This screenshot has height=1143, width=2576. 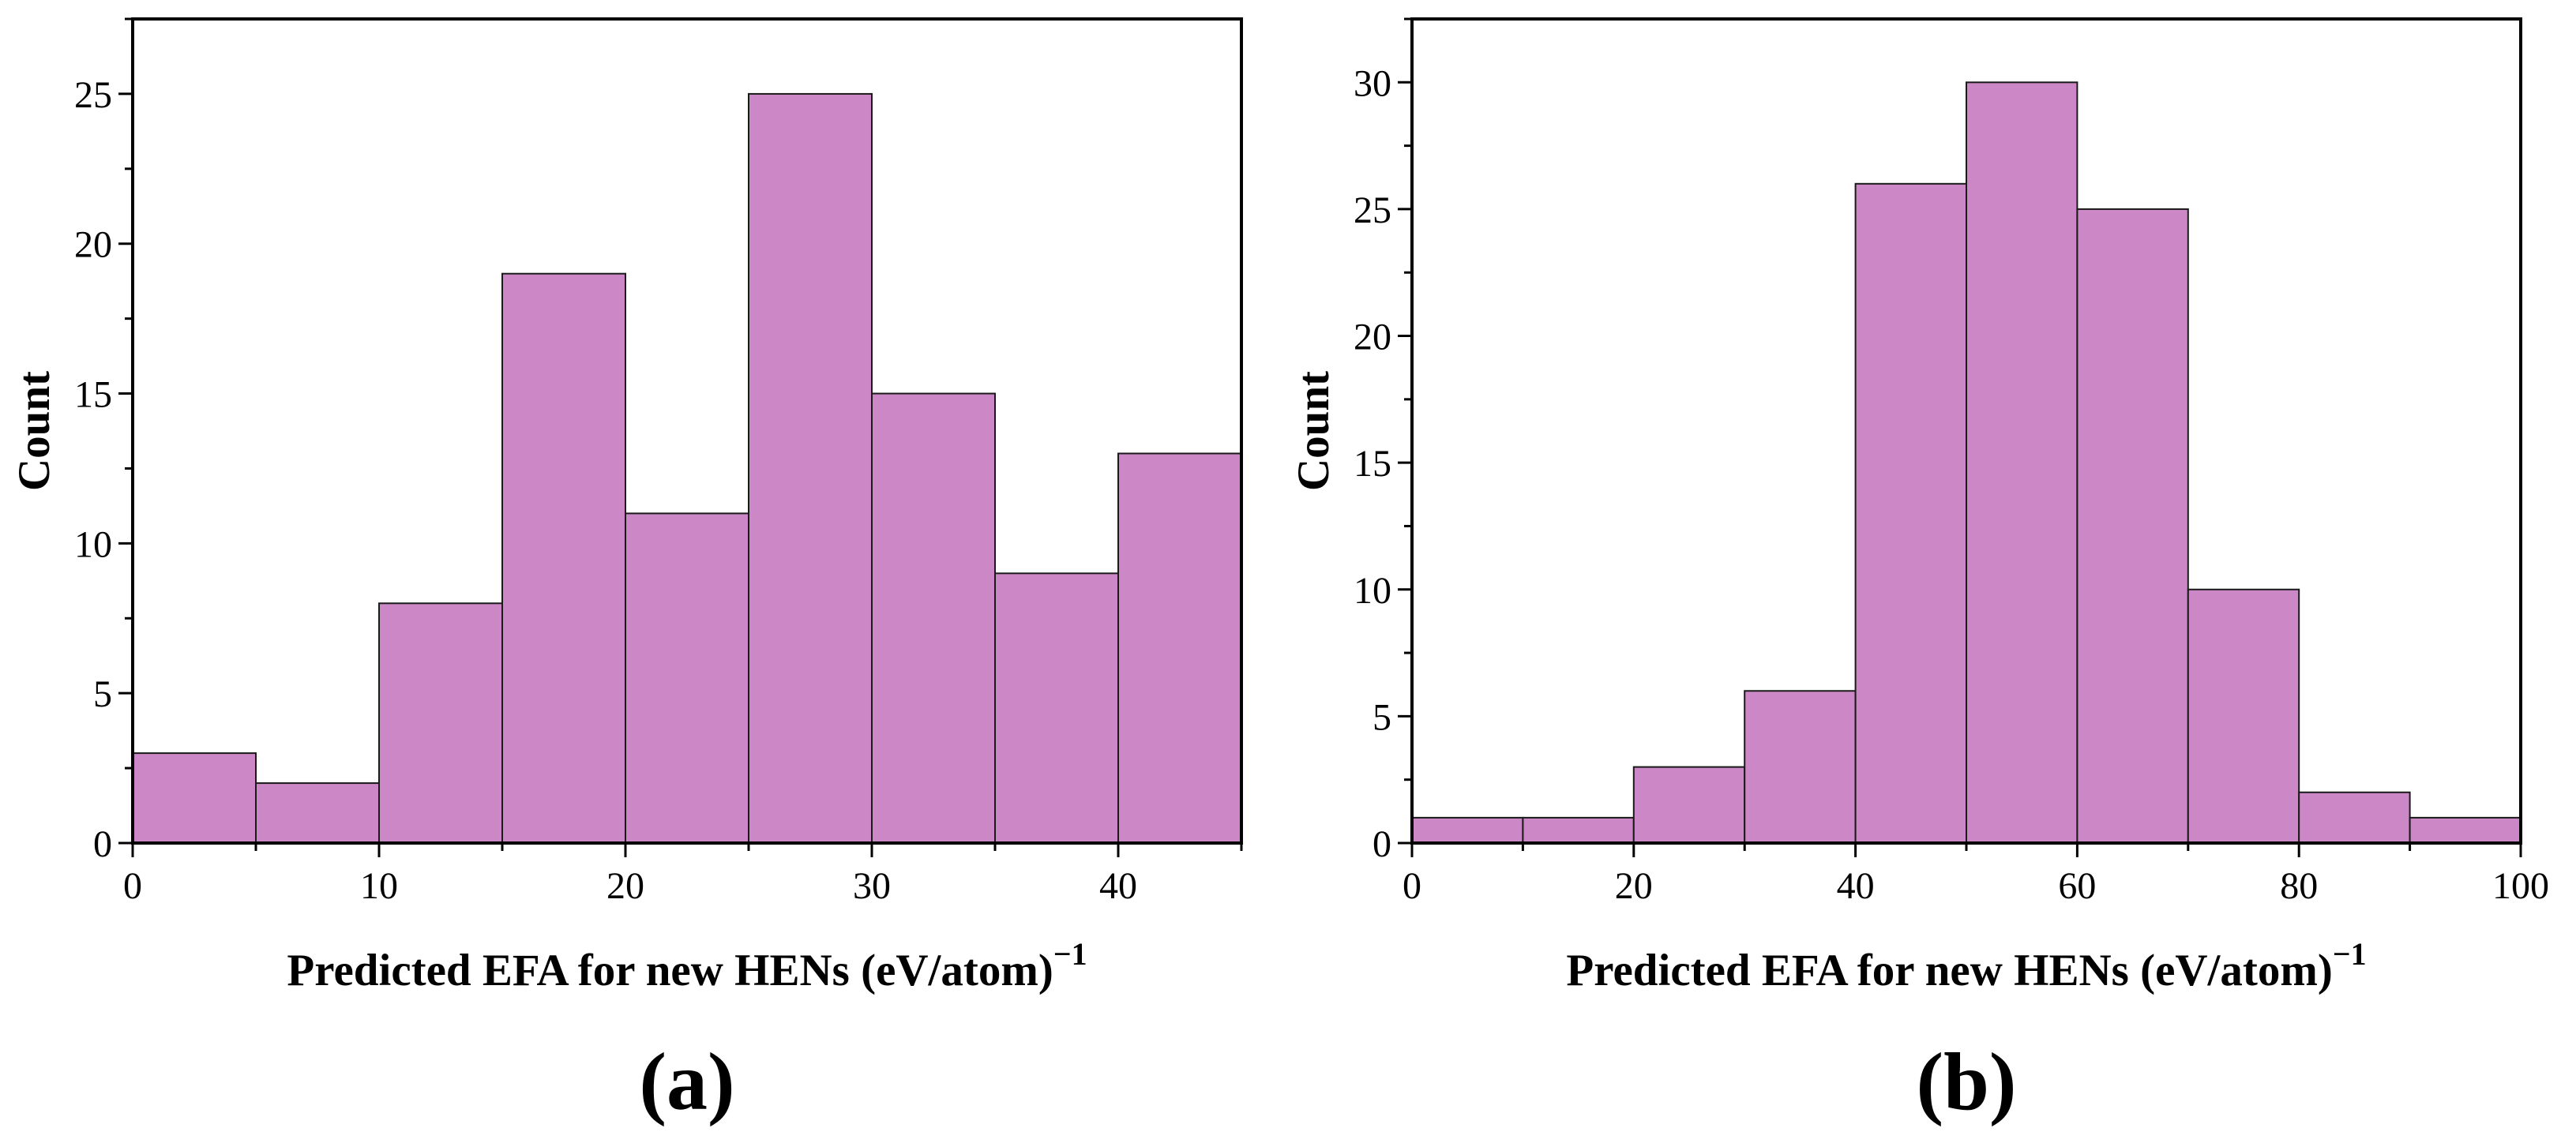 What do you see at coordinates (686, 1081) in the screenshot?
I see `panel-label: (a)` at bounding box center [686, 1081].